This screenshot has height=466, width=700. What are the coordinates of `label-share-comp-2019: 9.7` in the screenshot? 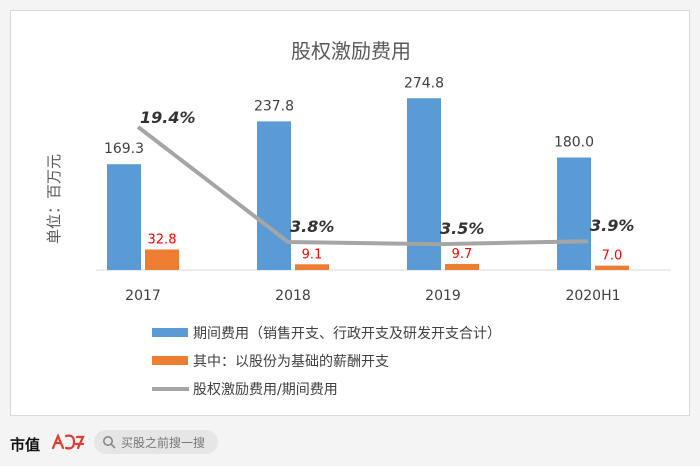 It's located at (462, 254).